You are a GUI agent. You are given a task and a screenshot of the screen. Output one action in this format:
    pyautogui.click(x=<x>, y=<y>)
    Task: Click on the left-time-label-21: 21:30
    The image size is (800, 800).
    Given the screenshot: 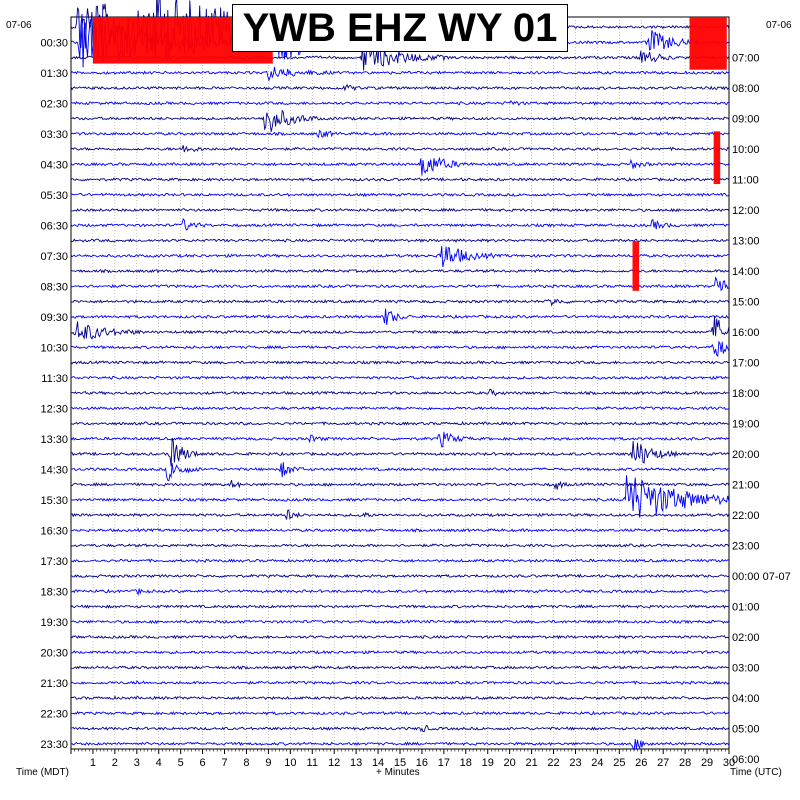 What is the action you would take?
    pyautogui.click(x=54, y=684)
    